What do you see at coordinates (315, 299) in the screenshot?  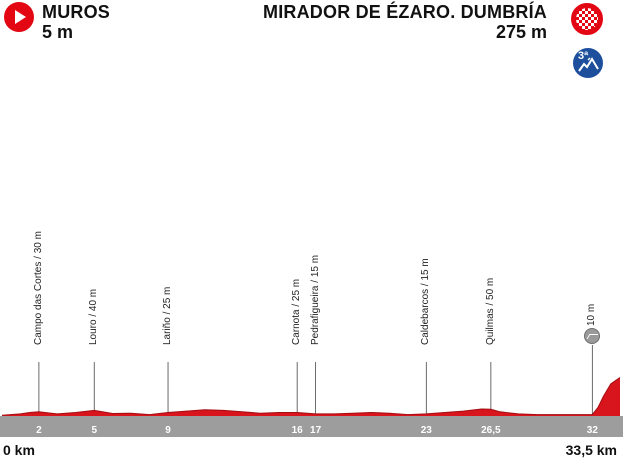 I see `waypoint-label-4: Pedrafigueira / 15 m` at bounding box center [315, 299].